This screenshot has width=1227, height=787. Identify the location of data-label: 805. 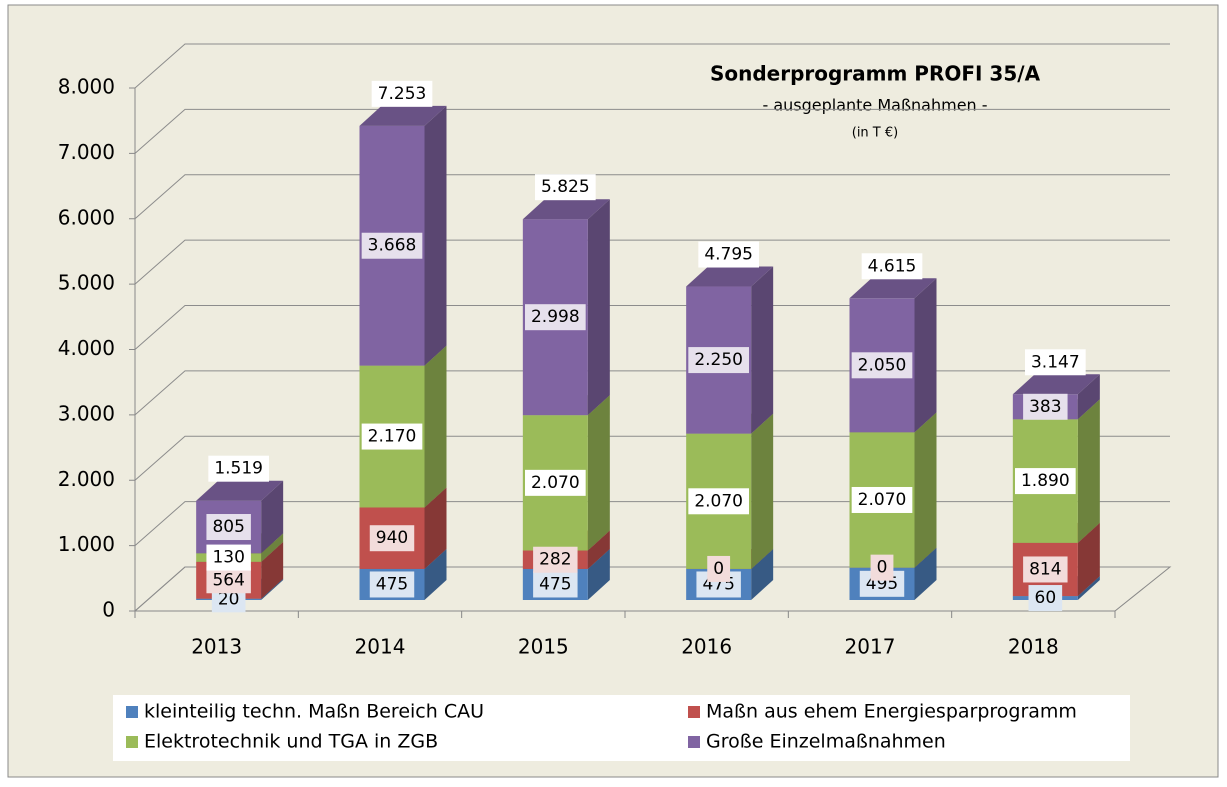
(228, 527).